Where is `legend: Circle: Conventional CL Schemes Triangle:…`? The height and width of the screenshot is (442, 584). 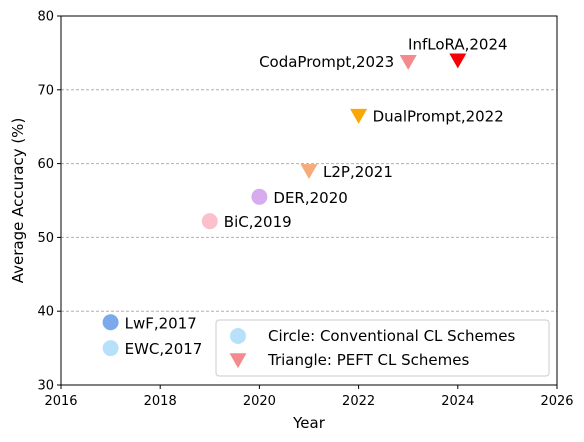 legend: Circle: Conventional CL Schemes Triangle:… is located at coordinates (382, 348).